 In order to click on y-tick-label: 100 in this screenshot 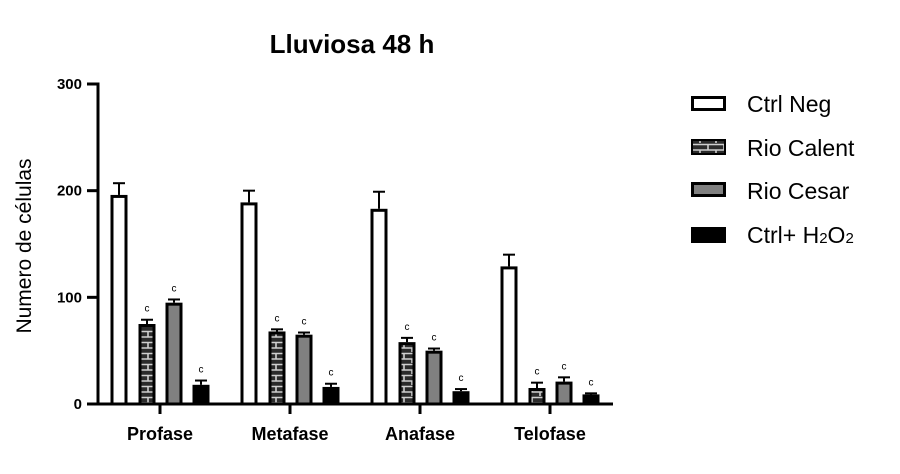, I will do `click(69, 297)`.